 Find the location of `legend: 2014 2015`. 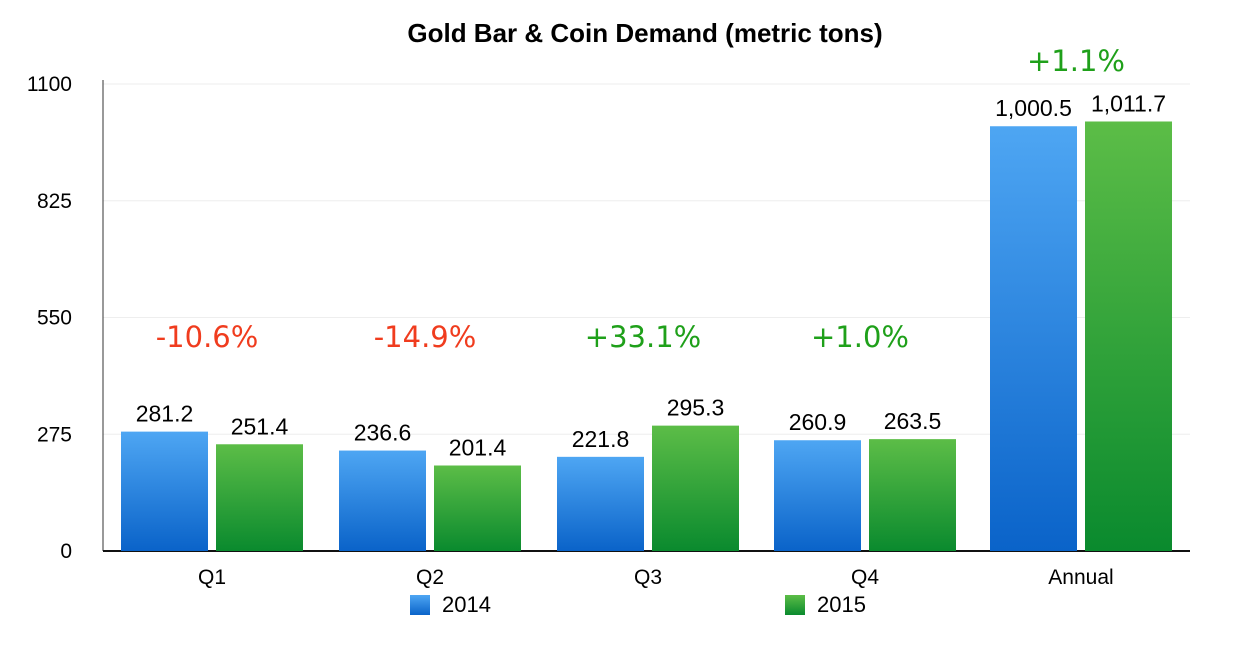

legend: 2014 2015 is located at coordinates (620, 607).